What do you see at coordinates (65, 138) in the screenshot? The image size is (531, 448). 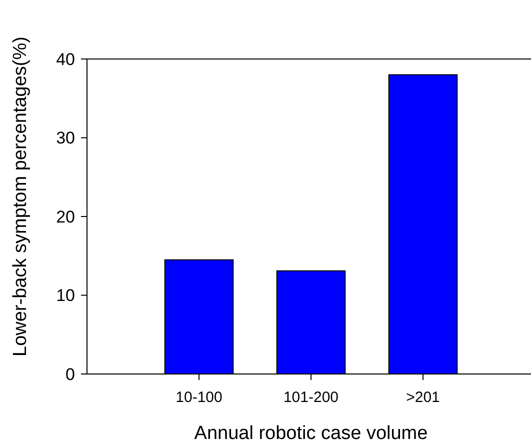 I see `y-tick-label: 30` at bounding box center [65, 138].